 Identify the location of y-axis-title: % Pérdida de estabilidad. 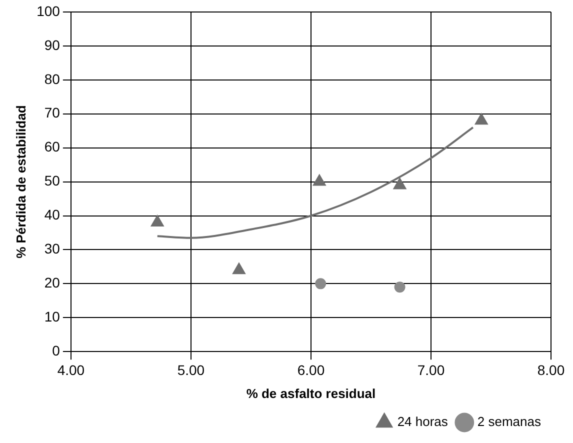
(20, 181).